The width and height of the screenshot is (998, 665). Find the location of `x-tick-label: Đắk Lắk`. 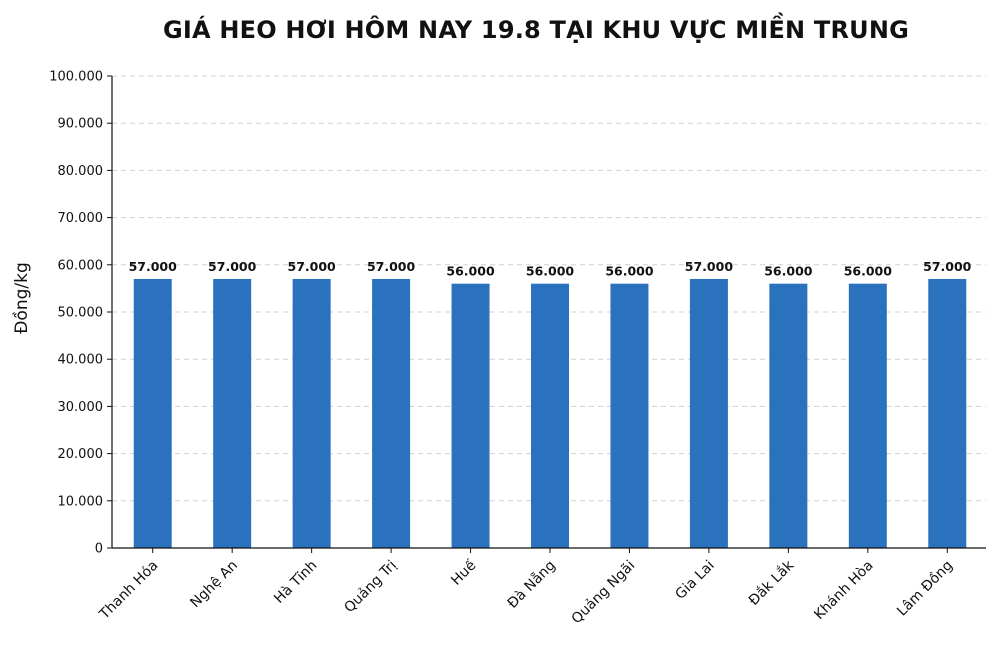

x-tick-label: Đắk Lắk is located at coordinates (771, 582).